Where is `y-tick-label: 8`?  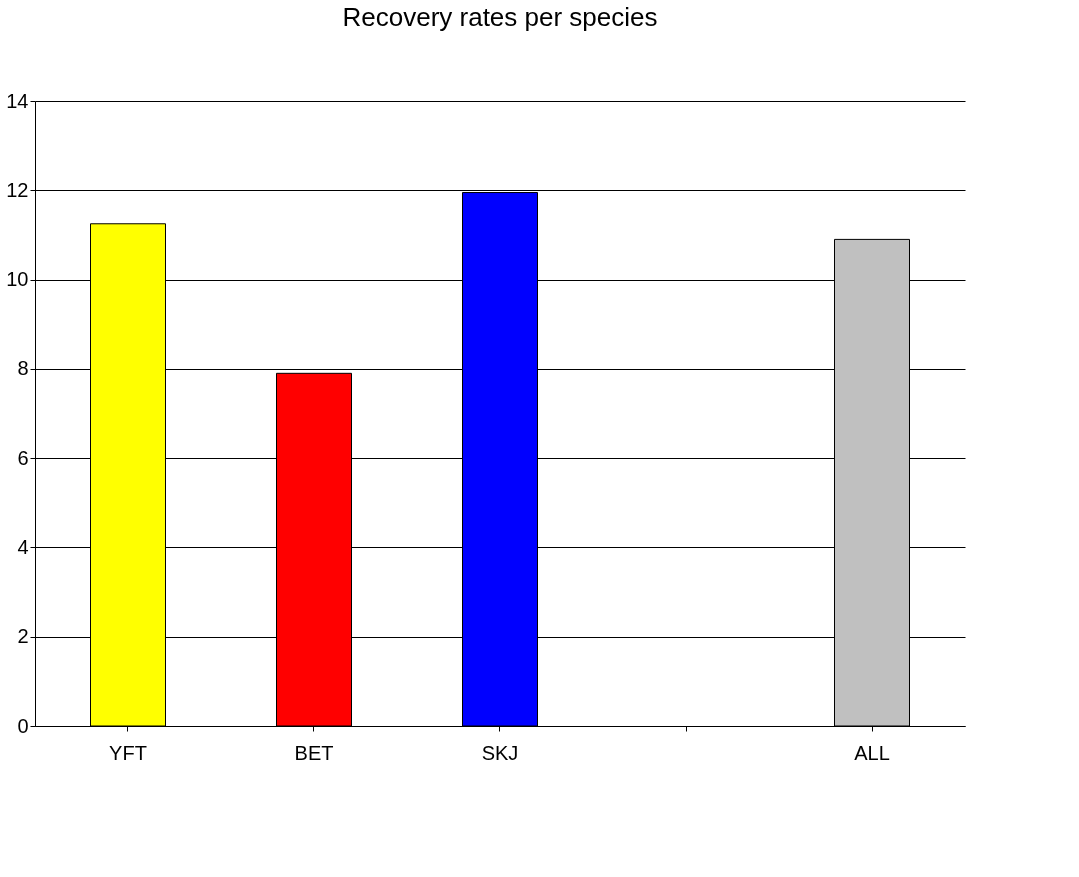 y-tick-label: 8 is located at coordinates (23, 368).